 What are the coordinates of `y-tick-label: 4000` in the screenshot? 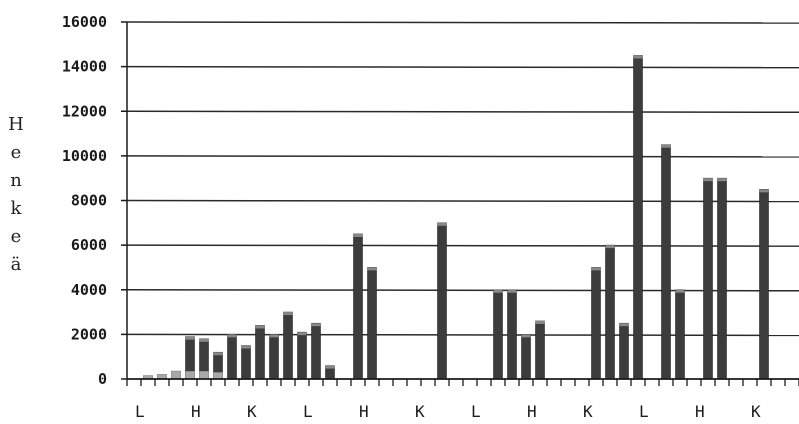 It's located at (89, 290).